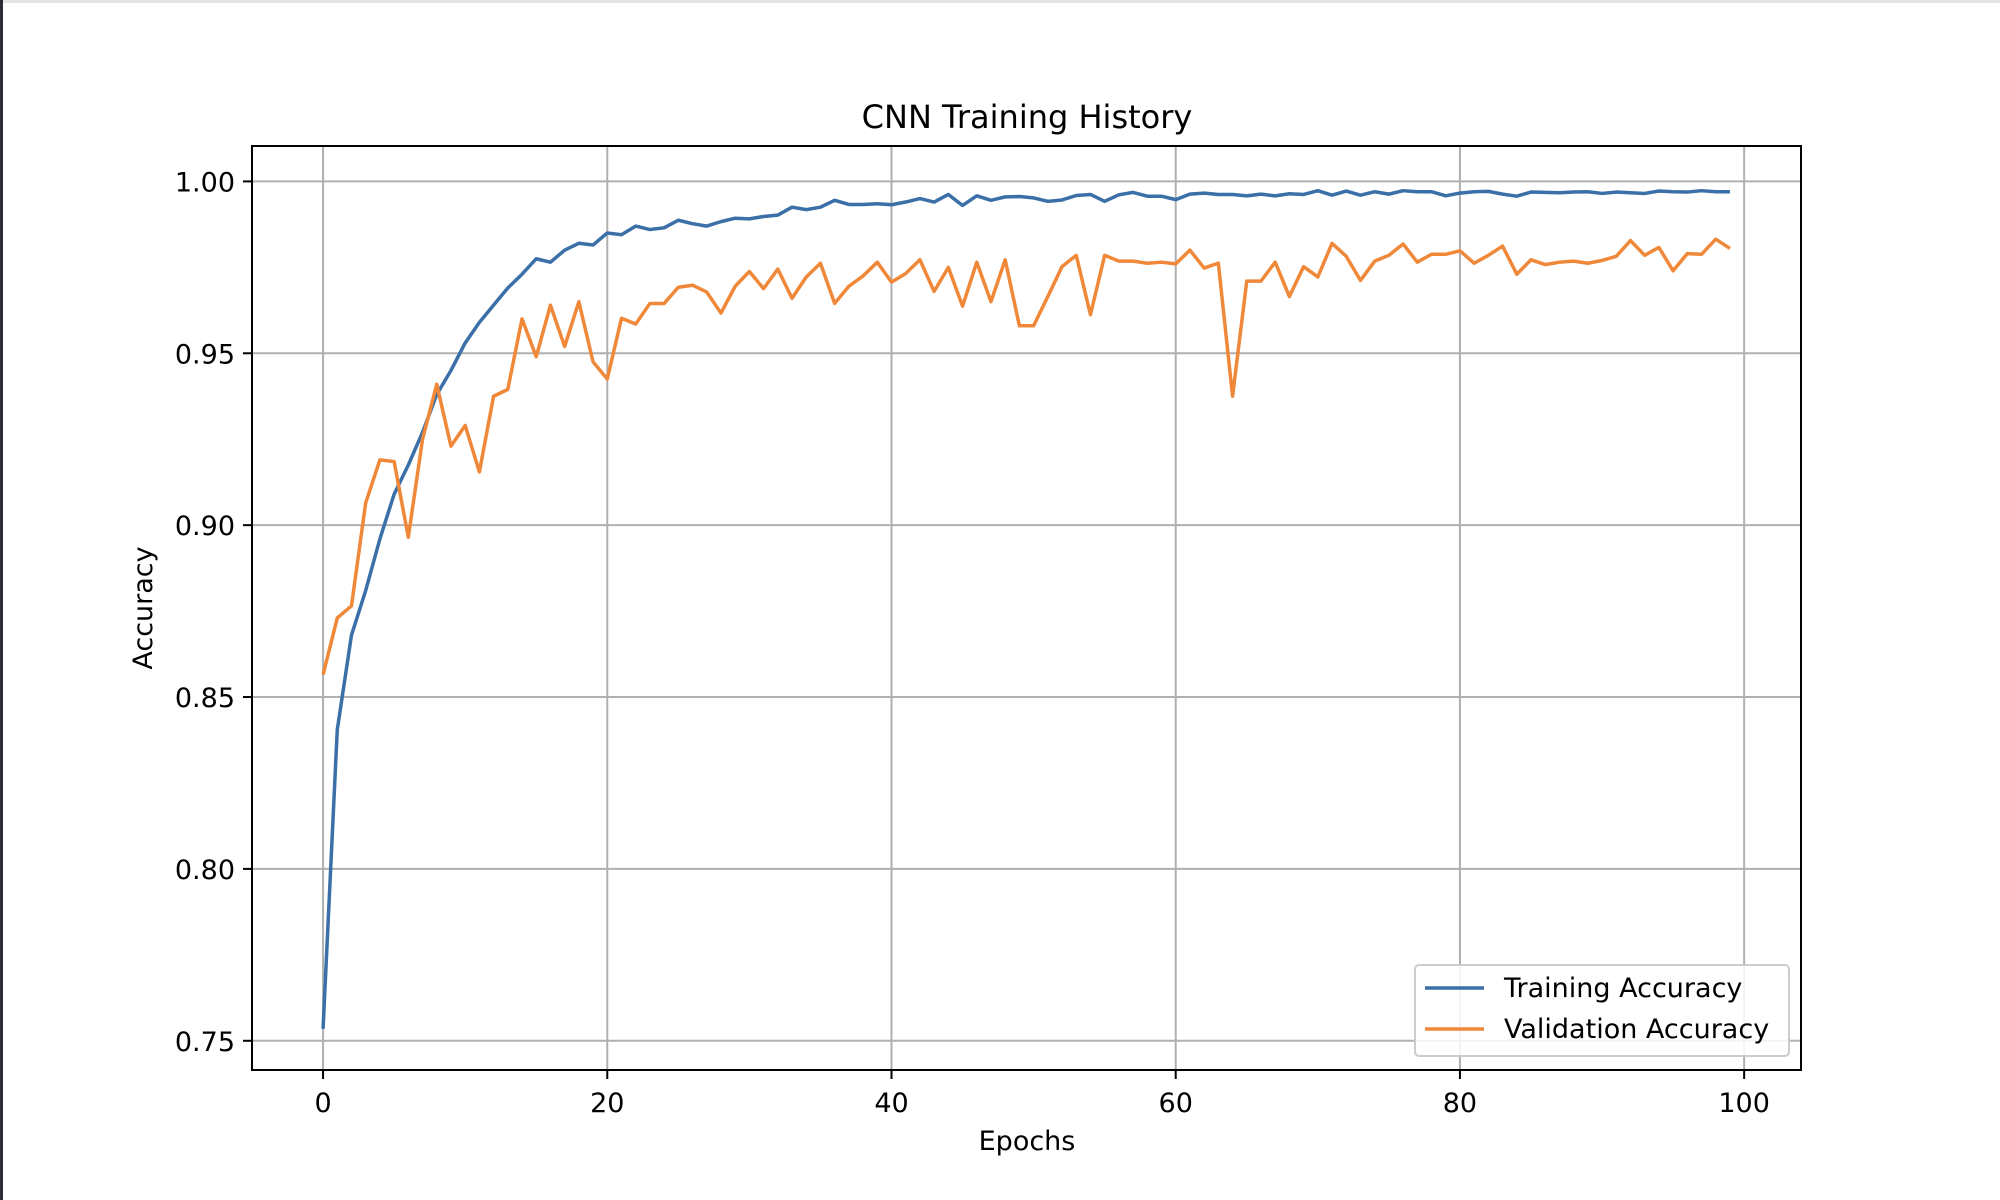  I want to click on legend: Training Accuracy Validation Accuracy, so click(1602, 1010).